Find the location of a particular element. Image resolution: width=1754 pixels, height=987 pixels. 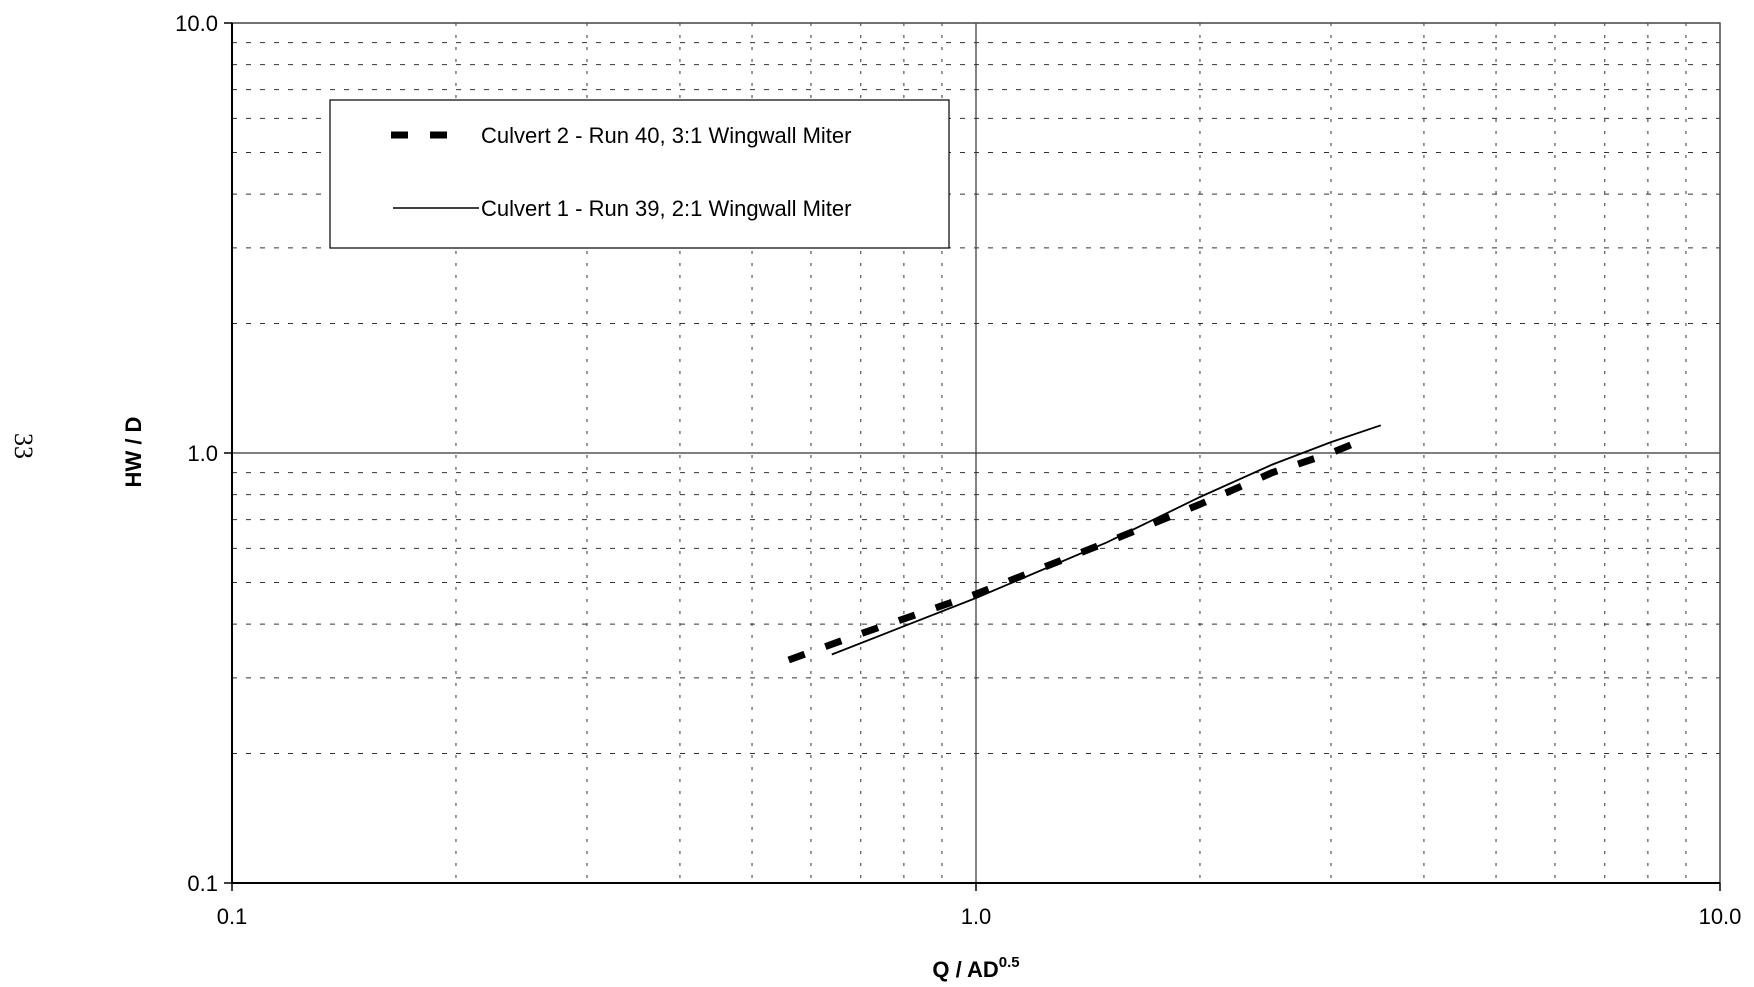

y-tick-label: 1.0 is located at coordinates (202, 453).